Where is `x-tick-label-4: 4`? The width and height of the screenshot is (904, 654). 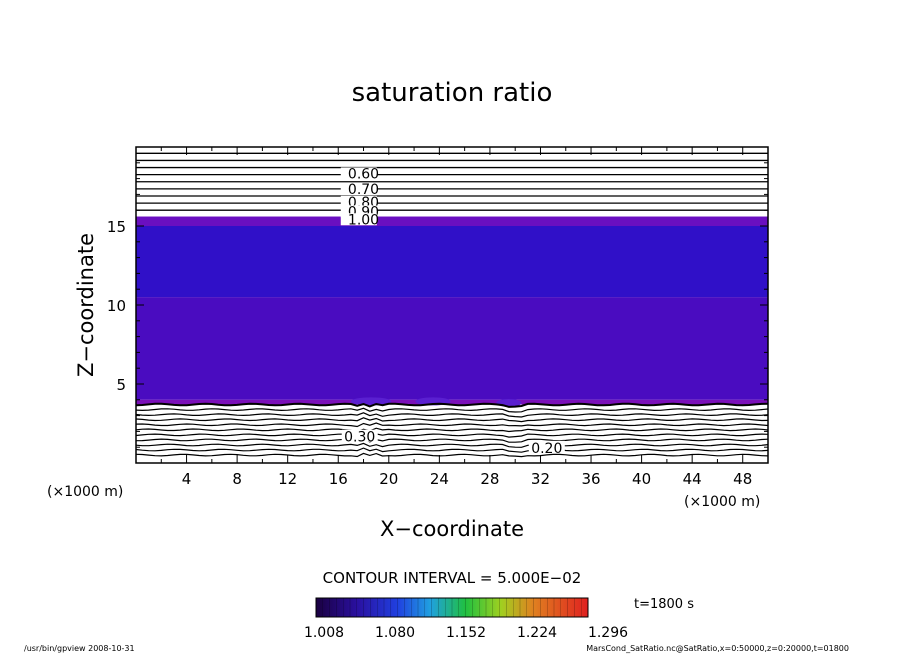 x-tick-label-4: 4 is located at coordinates (187, 479).